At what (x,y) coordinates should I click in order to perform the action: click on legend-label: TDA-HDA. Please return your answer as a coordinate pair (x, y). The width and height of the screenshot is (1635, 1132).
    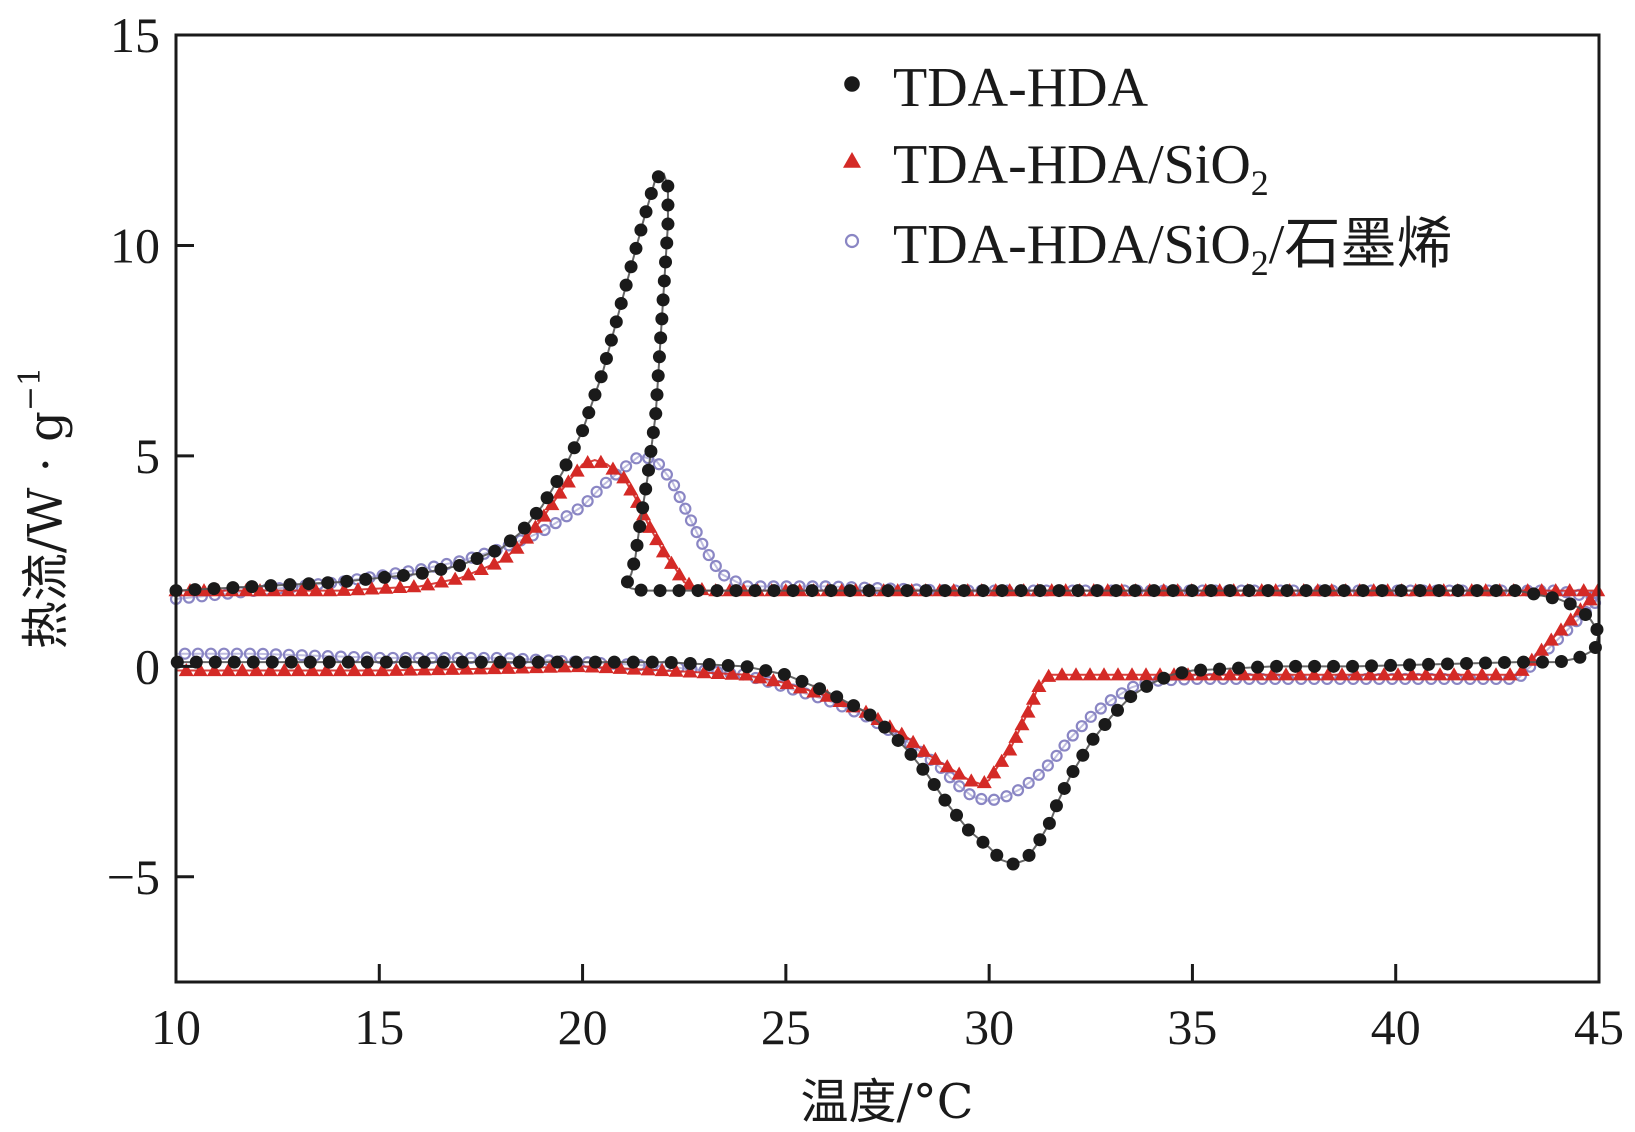
    Looking at the image, I should click on (1021, 88).